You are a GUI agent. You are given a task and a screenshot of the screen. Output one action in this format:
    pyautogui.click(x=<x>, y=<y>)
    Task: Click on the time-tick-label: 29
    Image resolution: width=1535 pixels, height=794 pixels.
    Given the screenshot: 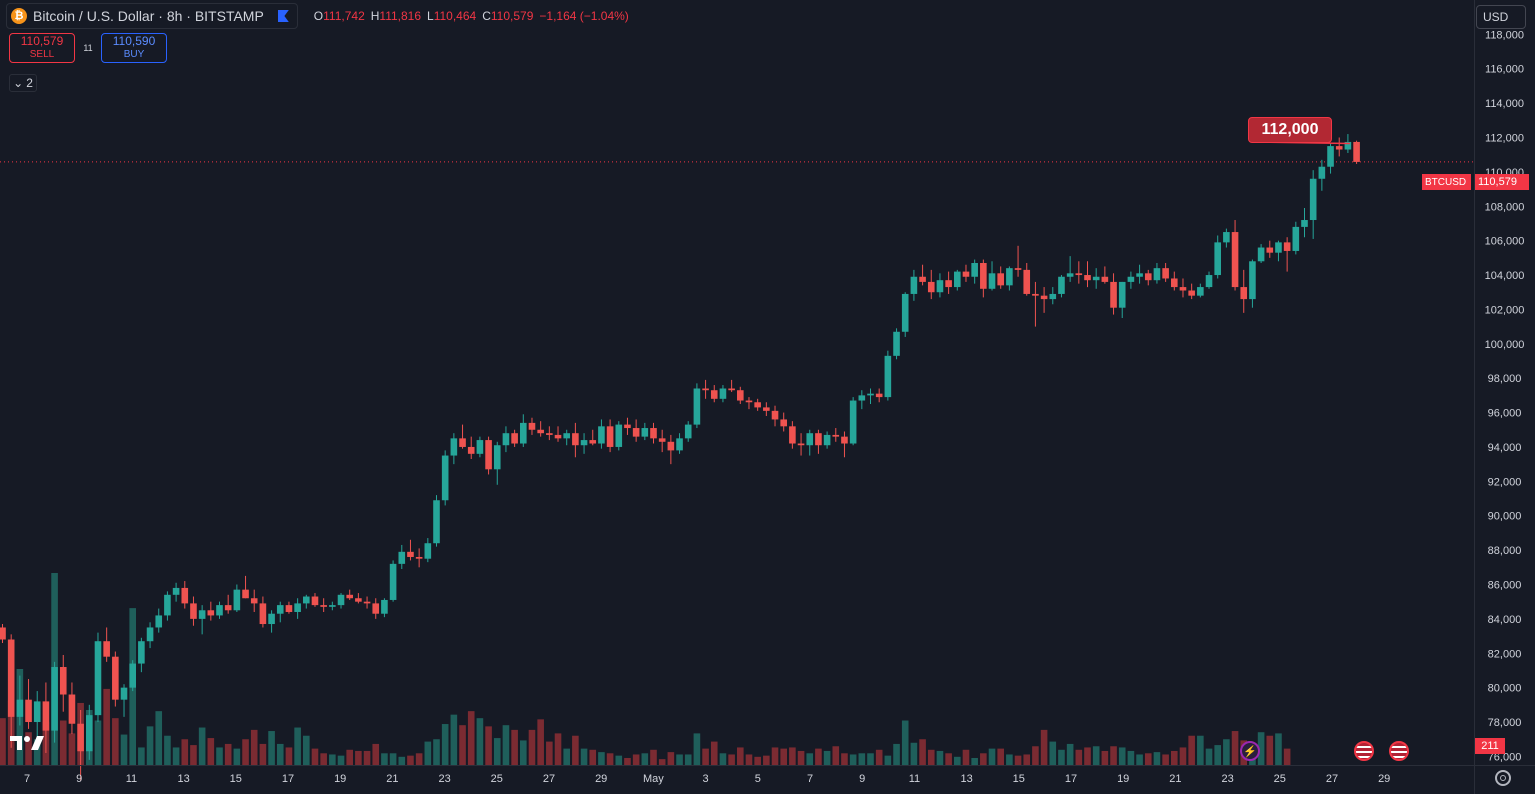 What is the action you would take?
    pyautogui.click(x=1384, y=779)
    